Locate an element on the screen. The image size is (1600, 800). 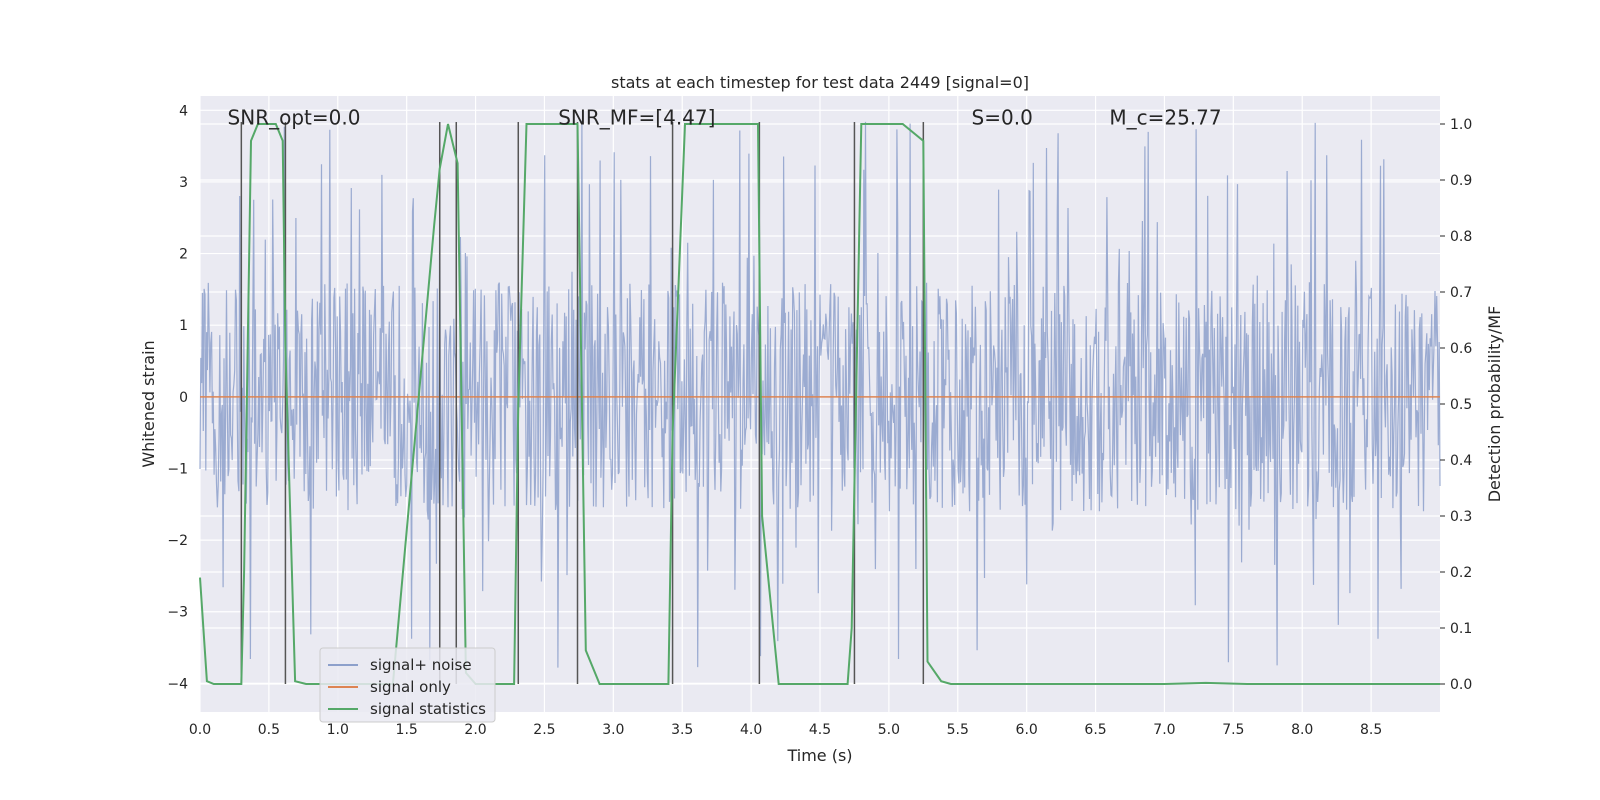
y2-tick-label-4: 0.4 is located at coordinates (1461, 461).